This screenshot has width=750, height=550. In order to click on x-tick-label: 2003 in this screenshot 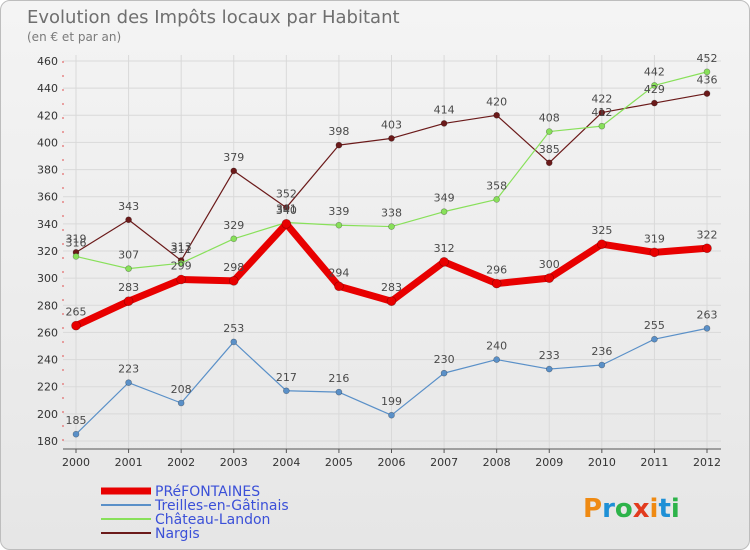, I will do `click(234, 462)`.